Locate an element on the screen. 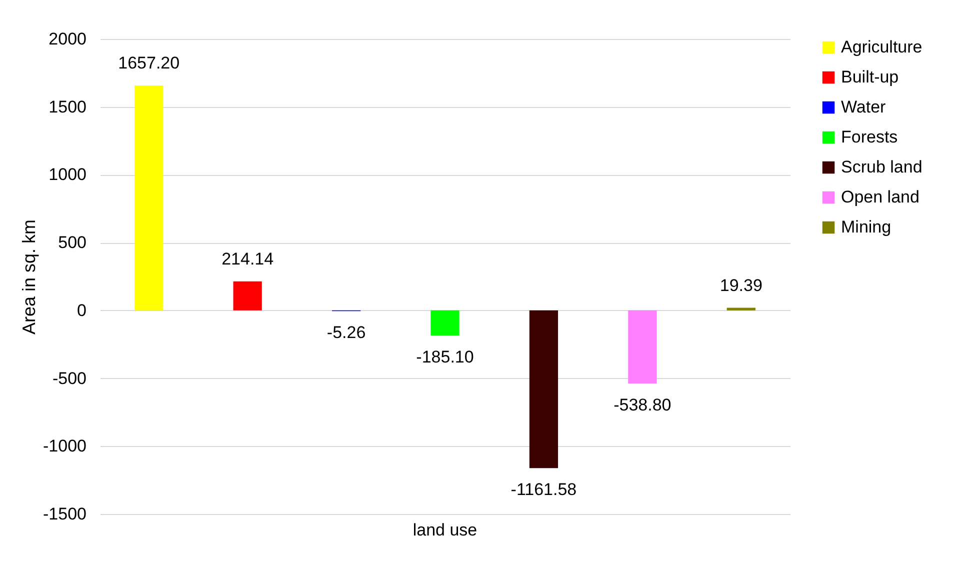  y-tick-label: -1000 is located at coordinates (64, 446).